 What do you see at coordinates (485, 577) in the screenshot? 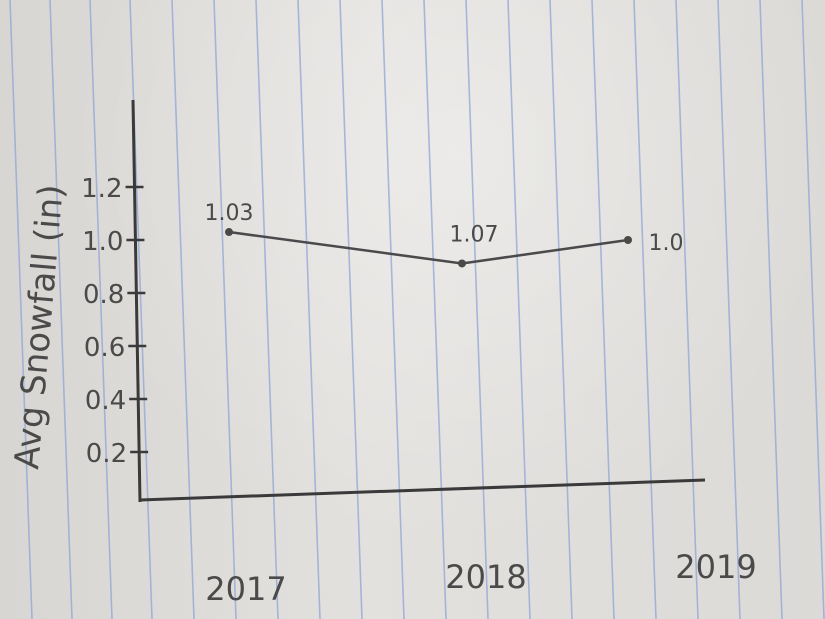
I see `x-tick-label: 2018` at bounding box center [485, 577].